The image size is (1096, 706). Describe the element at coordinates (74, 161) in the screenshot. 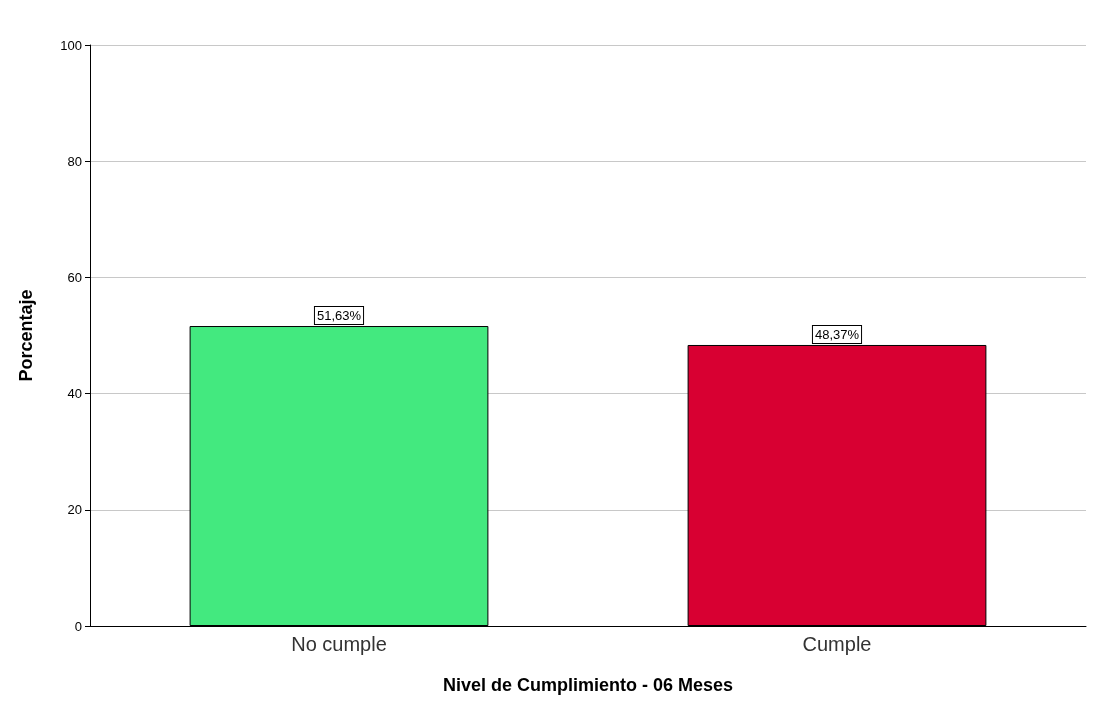

I see `y-tick-label: 80` at that location.